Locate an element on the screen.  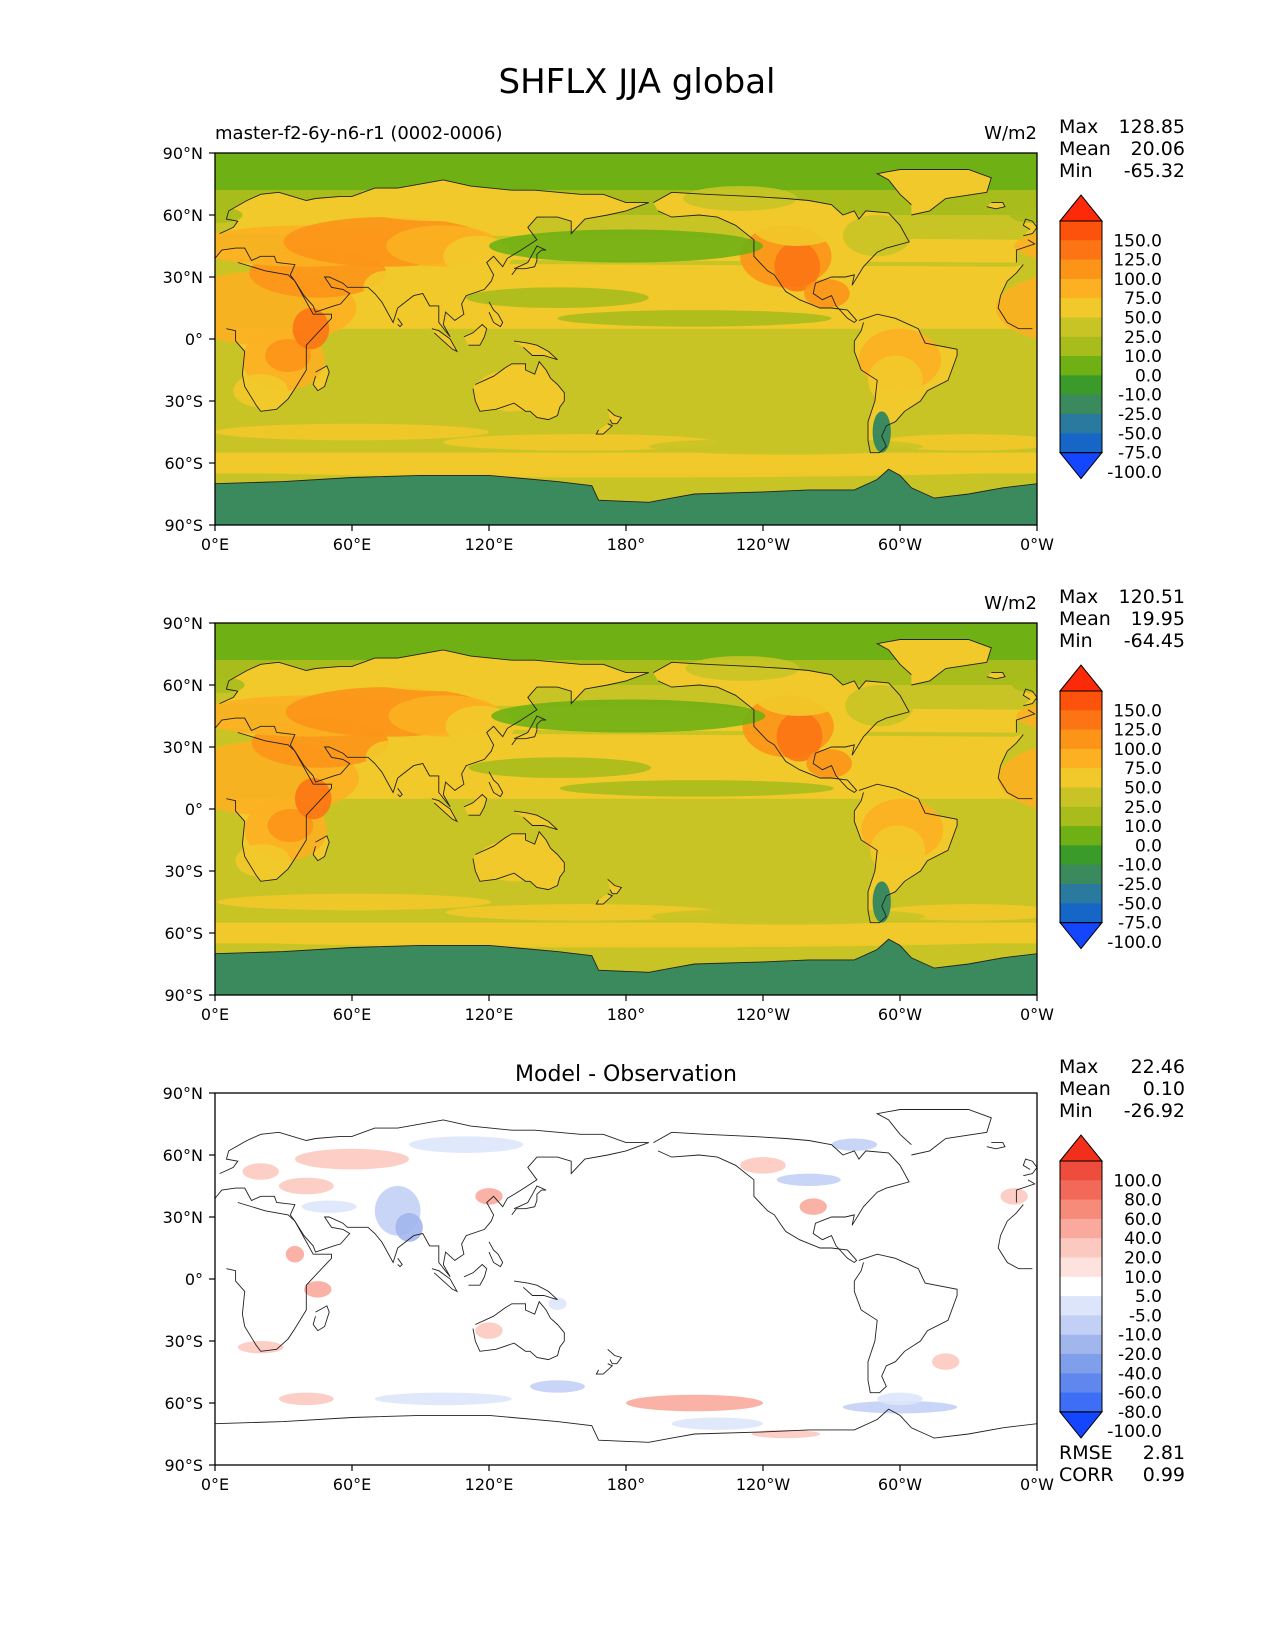
stat-min-label: Min is located at coordinates (1076, 1111).